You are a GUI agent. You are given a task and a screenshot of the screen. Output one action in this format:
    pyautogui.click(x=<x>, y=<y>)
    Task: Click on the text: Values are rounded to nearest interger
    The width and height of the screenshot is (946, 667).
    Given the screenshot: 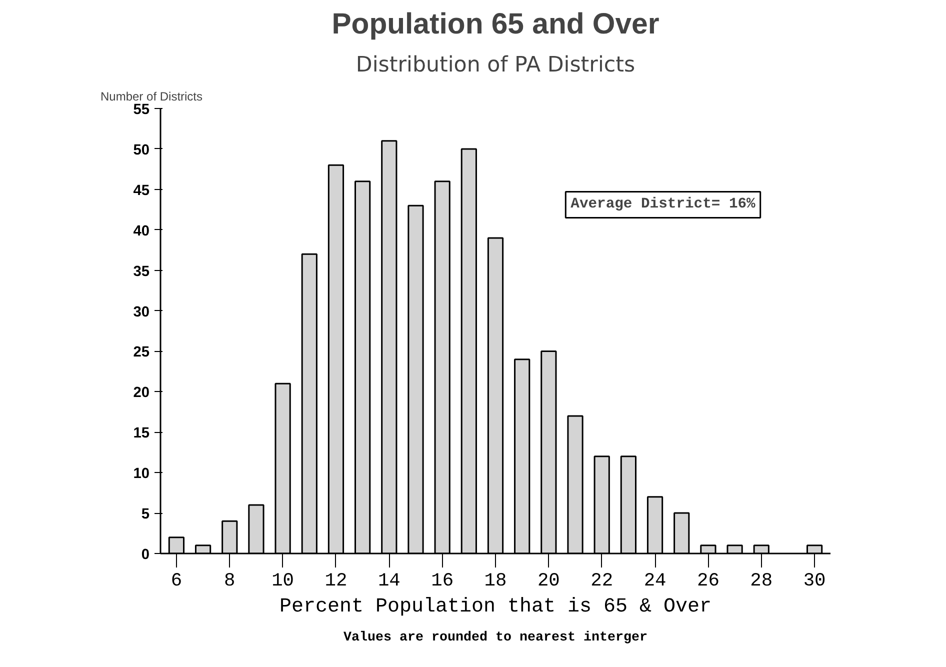 What is the action you would take?
    pyautogui.click(x=496, y=638)
    